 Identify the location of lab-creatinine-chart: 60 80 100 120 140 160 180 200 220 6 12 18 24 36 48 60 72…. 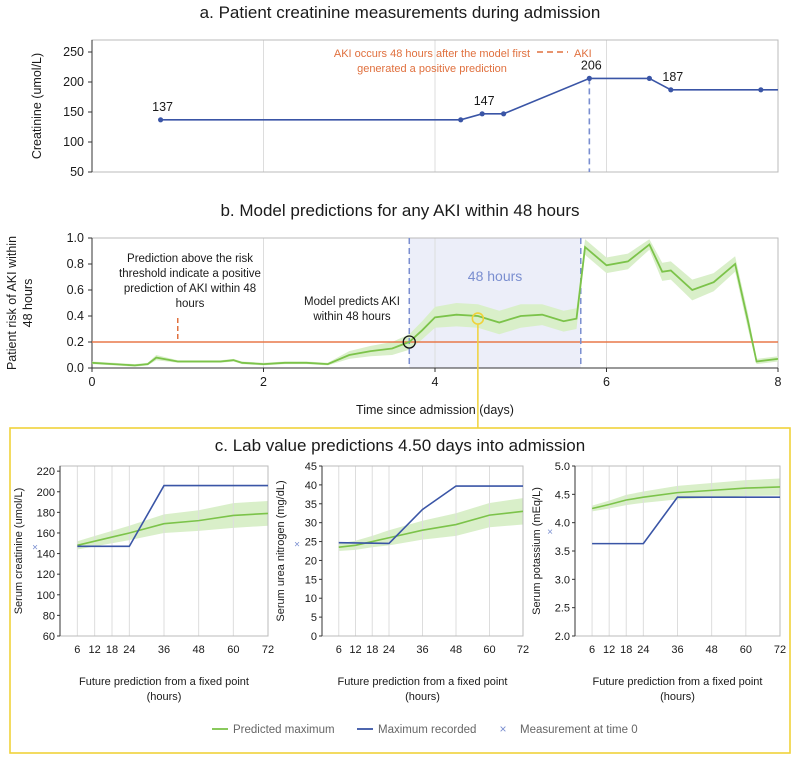
(143, 584).